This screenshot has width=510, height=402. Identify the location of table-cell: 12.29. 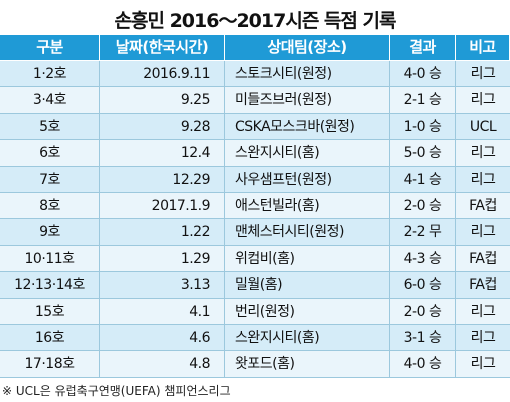
(162, 179).